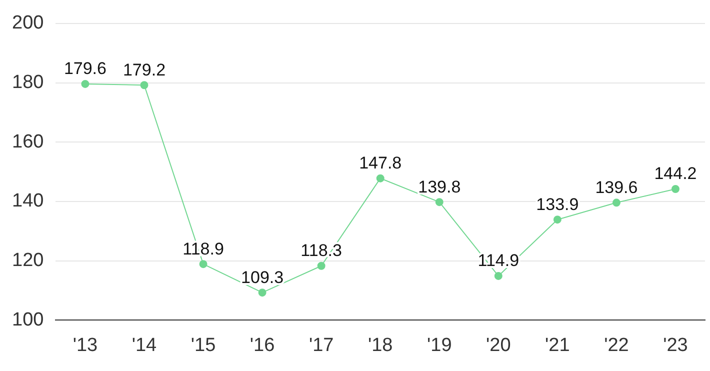 The height and width of the screenshot is (371, 710). I want to click on data-label: 179.6, so click(85, 68).